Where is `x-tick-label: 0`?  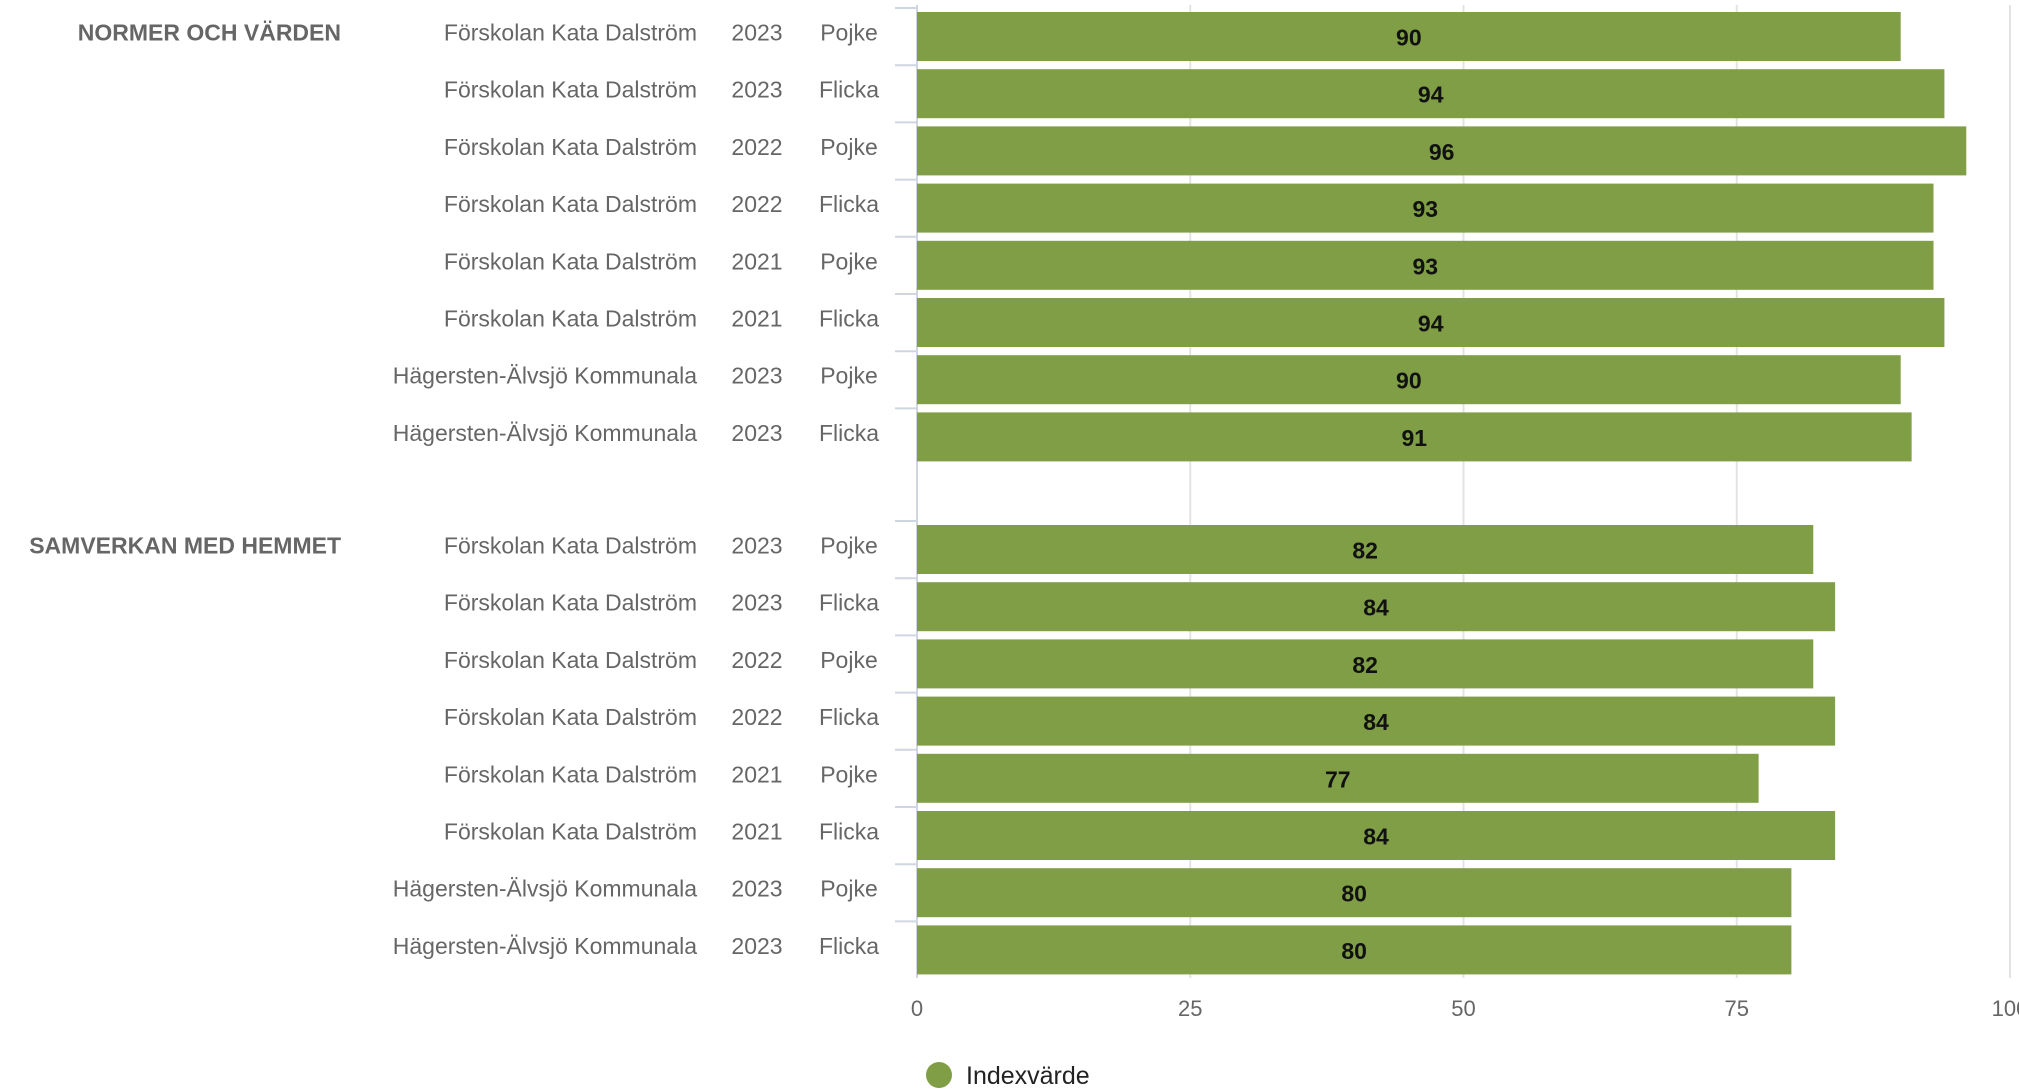 x-tick-label: 0 is located at coordinates (917, 1008).